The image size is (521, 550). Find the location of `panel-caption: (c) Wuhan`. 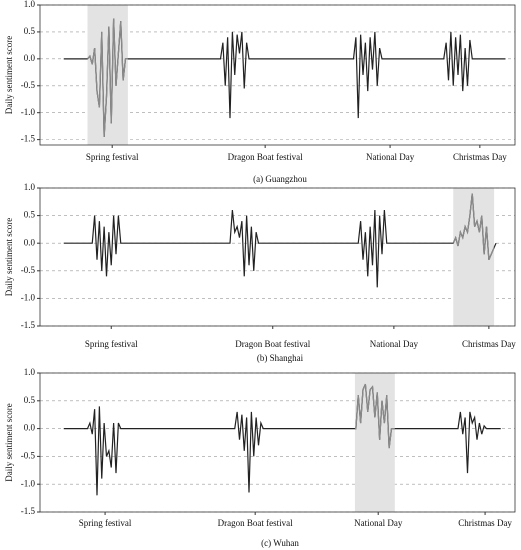

panel-caption: (c) Wuhan is located at coordinates (280, 543).